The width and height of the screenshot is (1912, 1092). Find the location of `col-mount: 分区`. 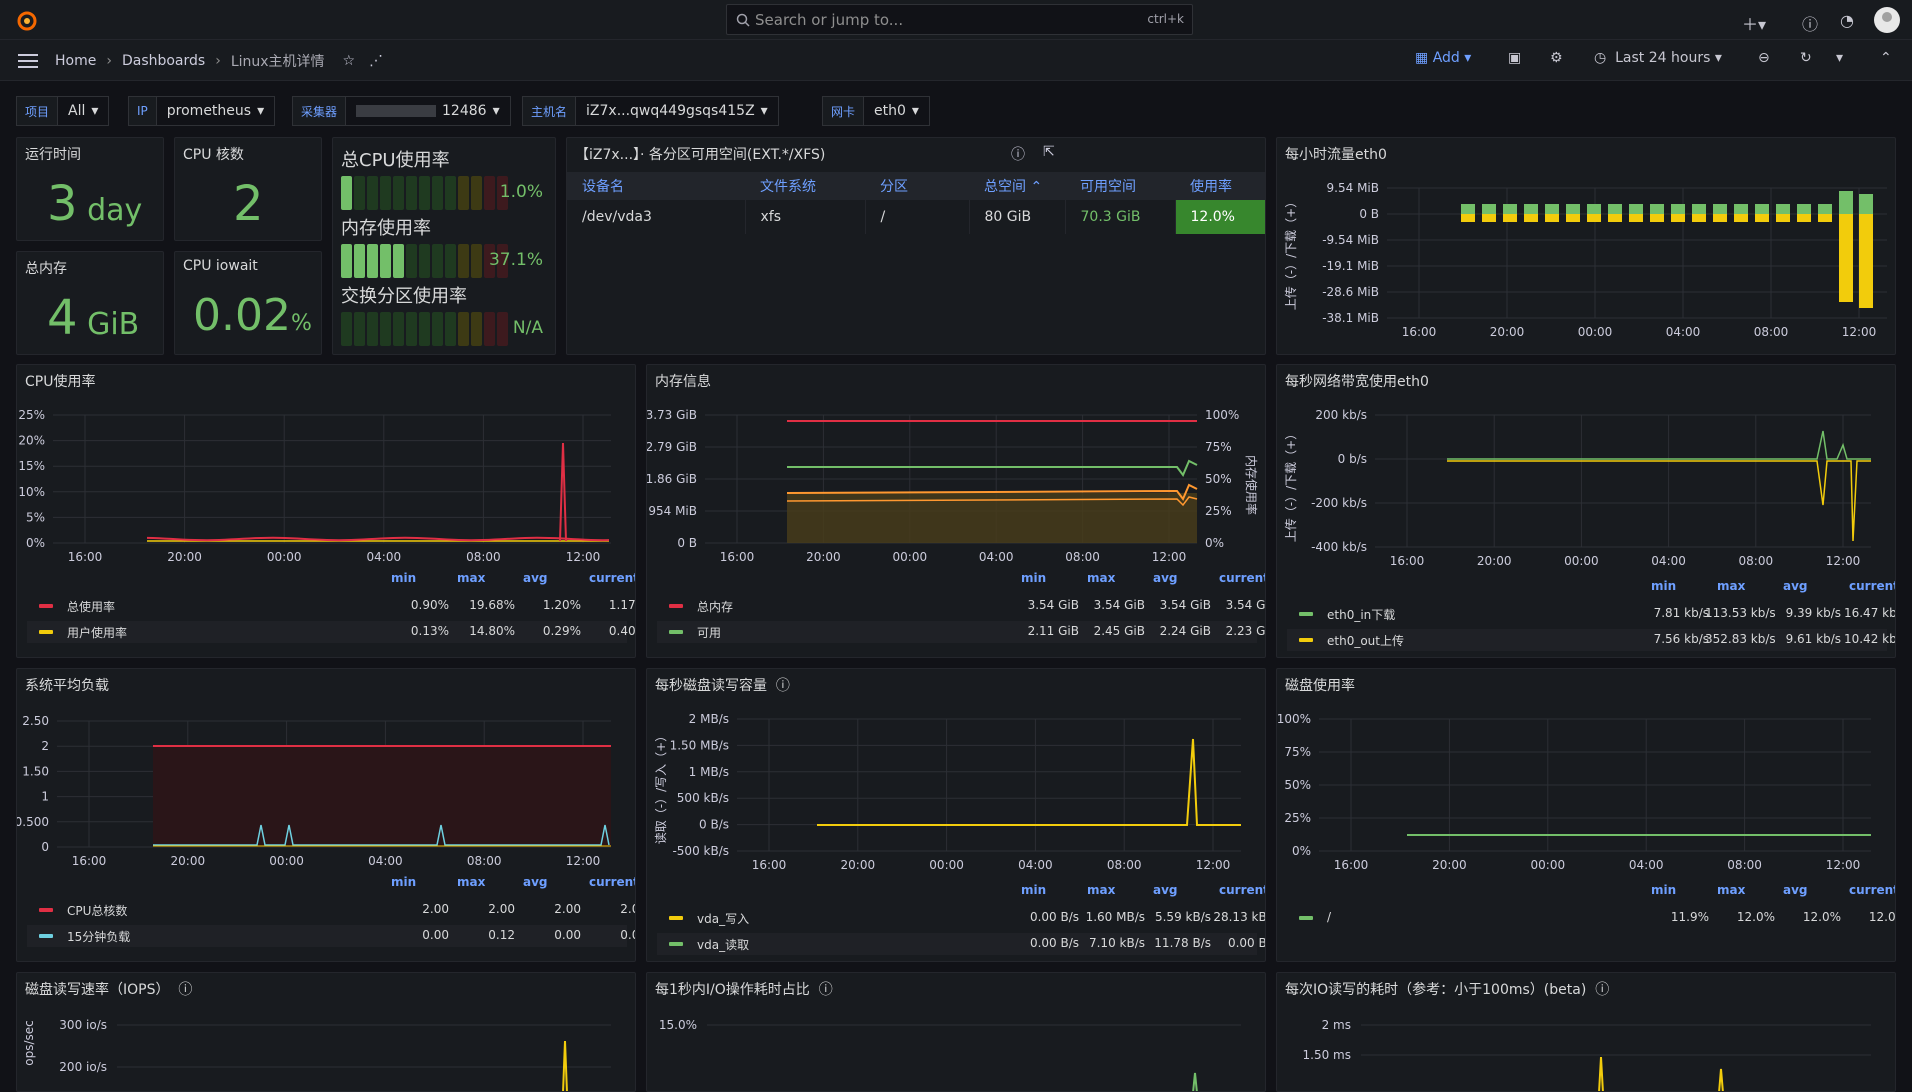

col-mount: 分区 is located at coordinates (917, 186).